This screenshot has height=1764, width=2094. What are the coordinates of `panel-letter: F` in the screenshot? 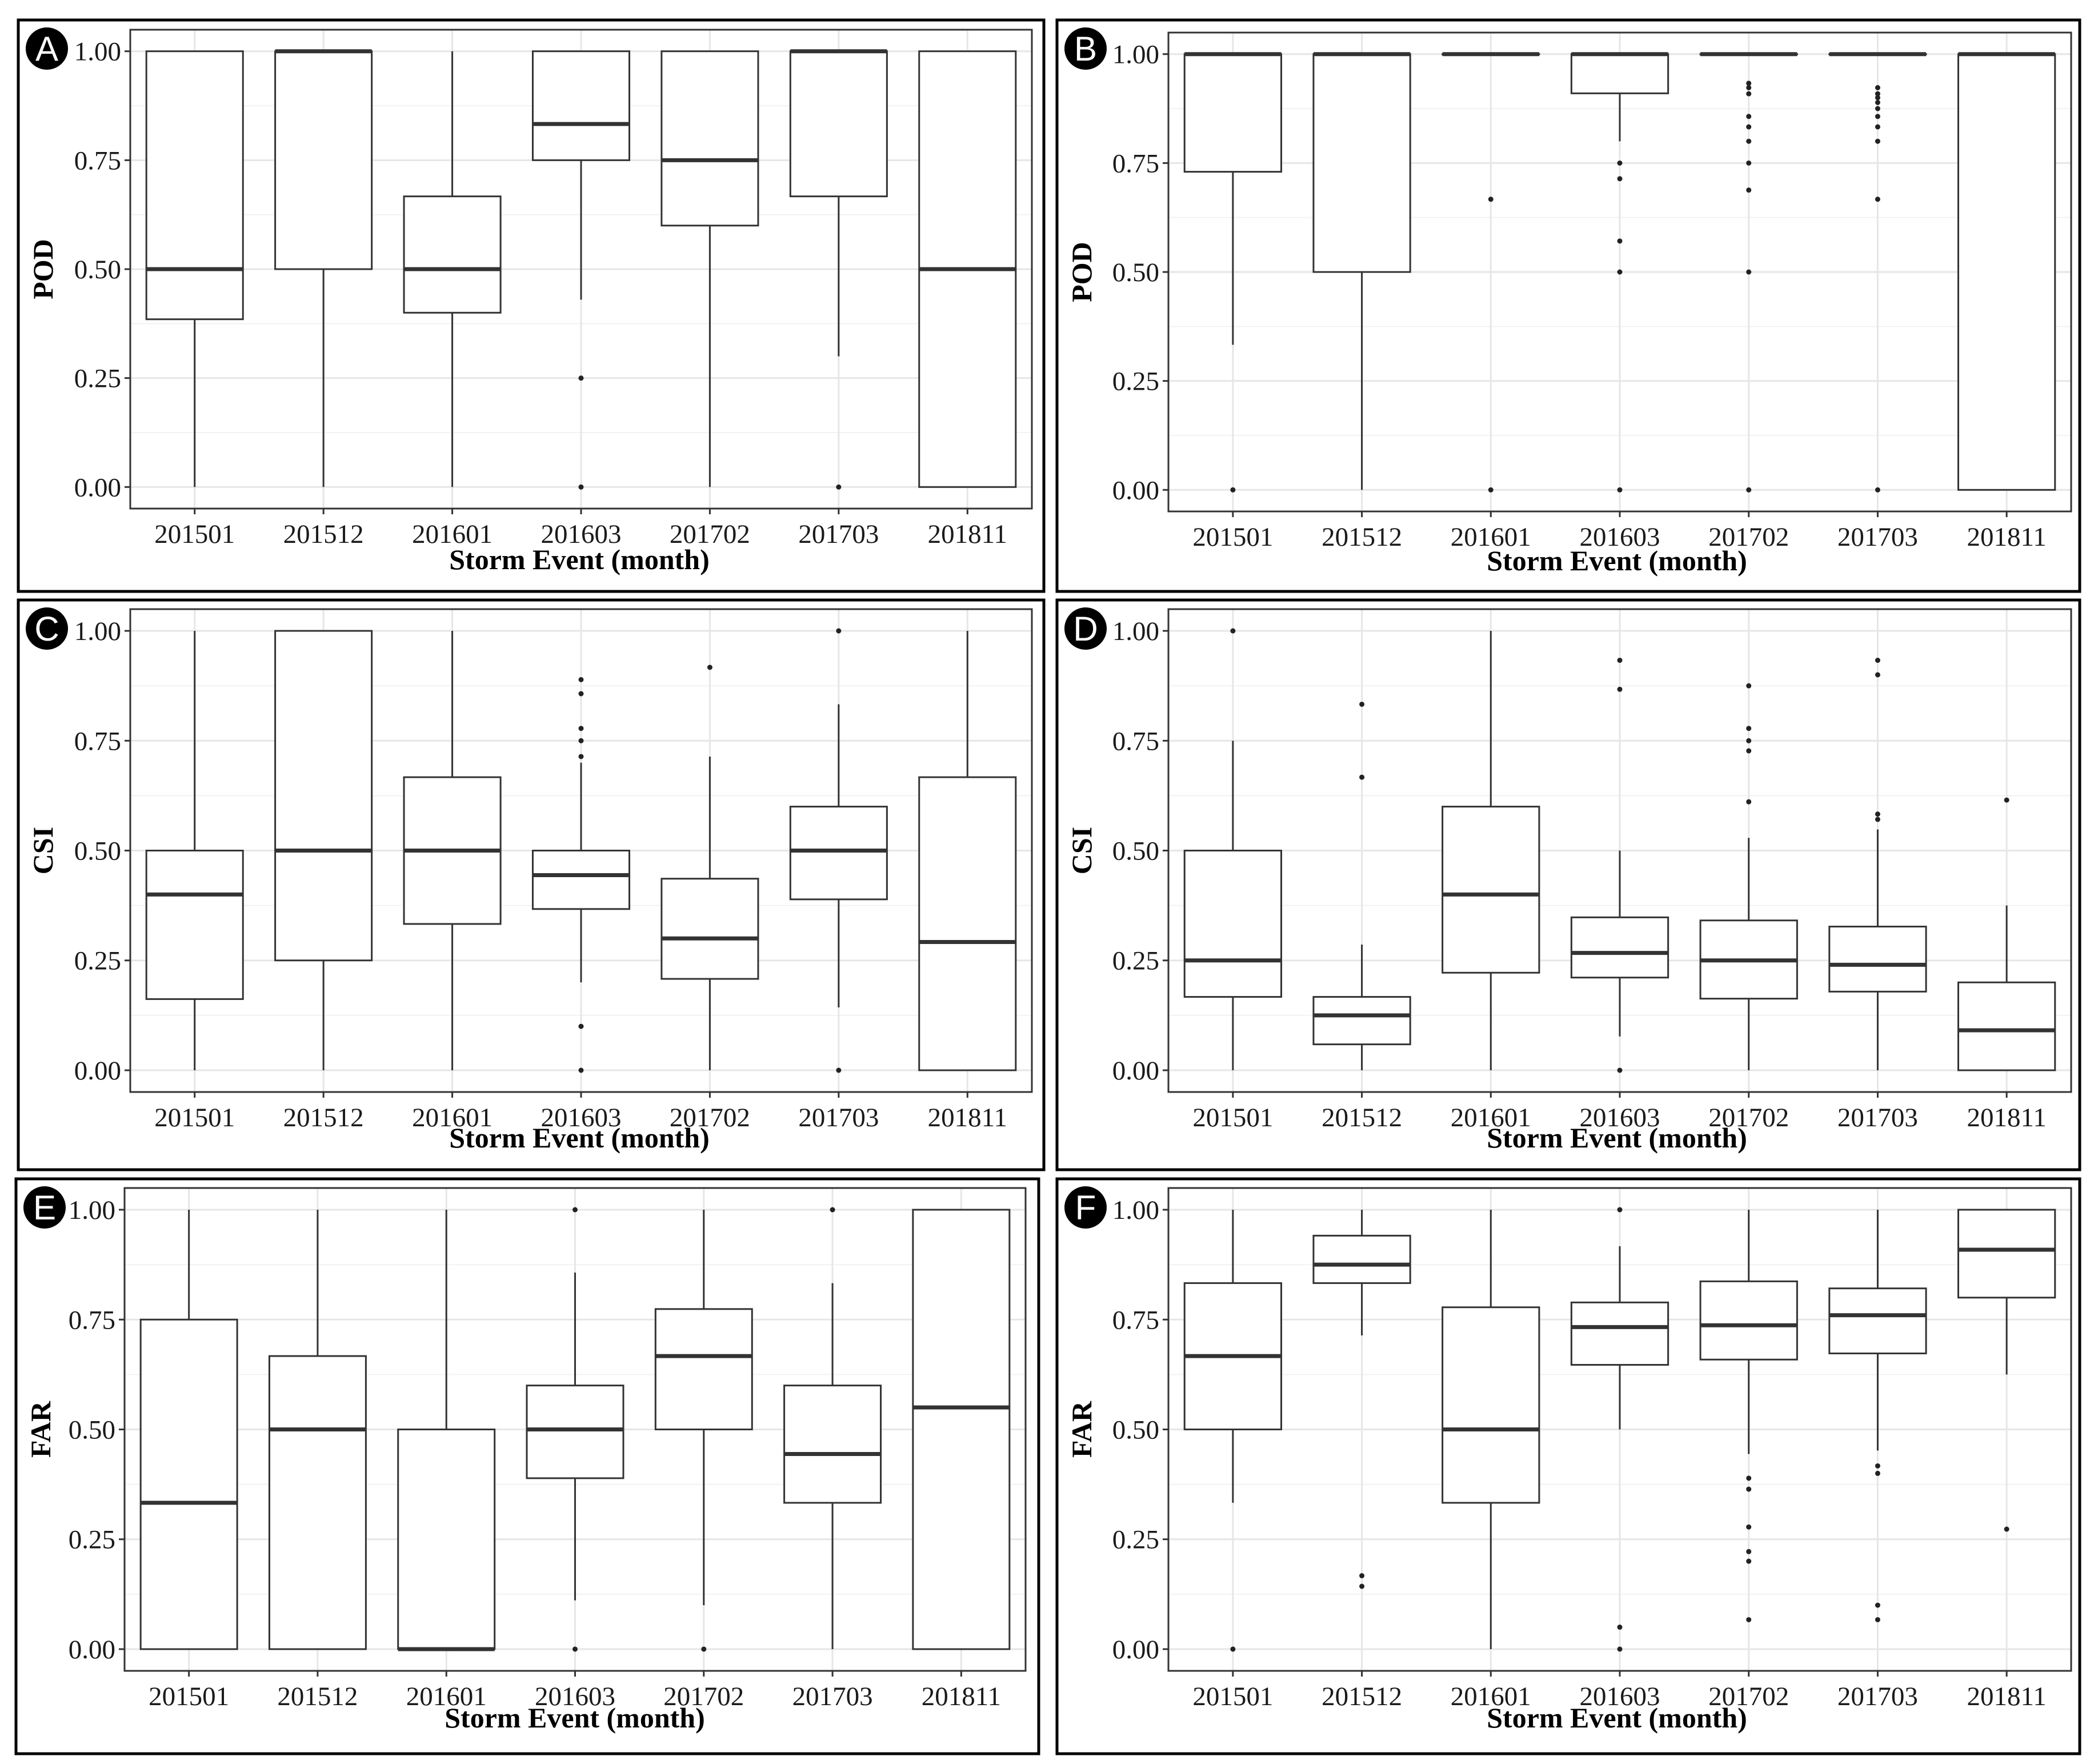 It's located at (1085, 1208).